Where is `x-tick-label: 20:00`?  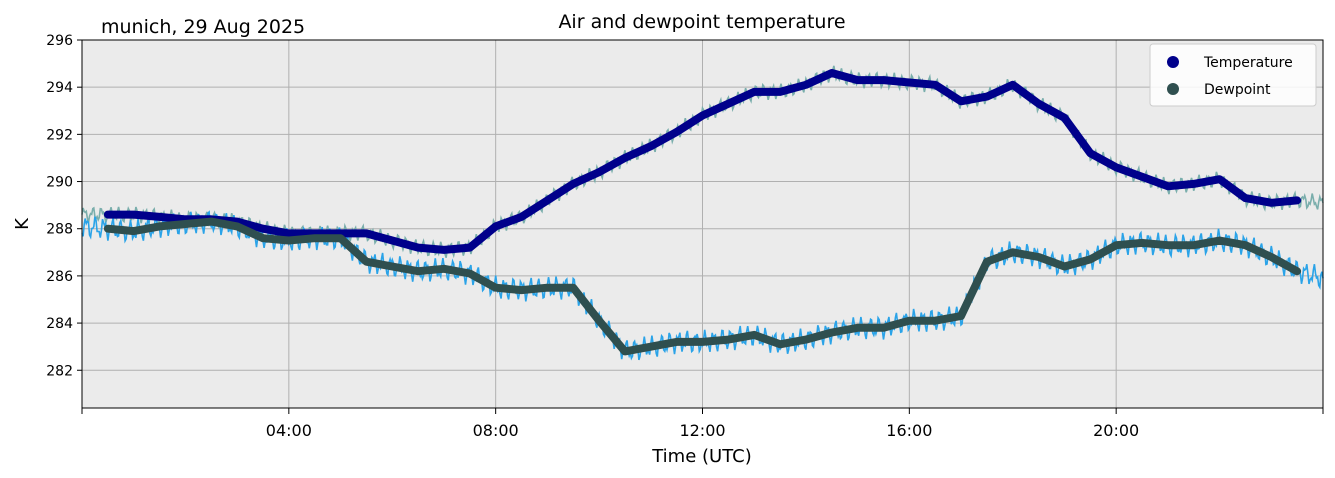 x-tick-label: 20:00 is located at coordinates (1116, 430).